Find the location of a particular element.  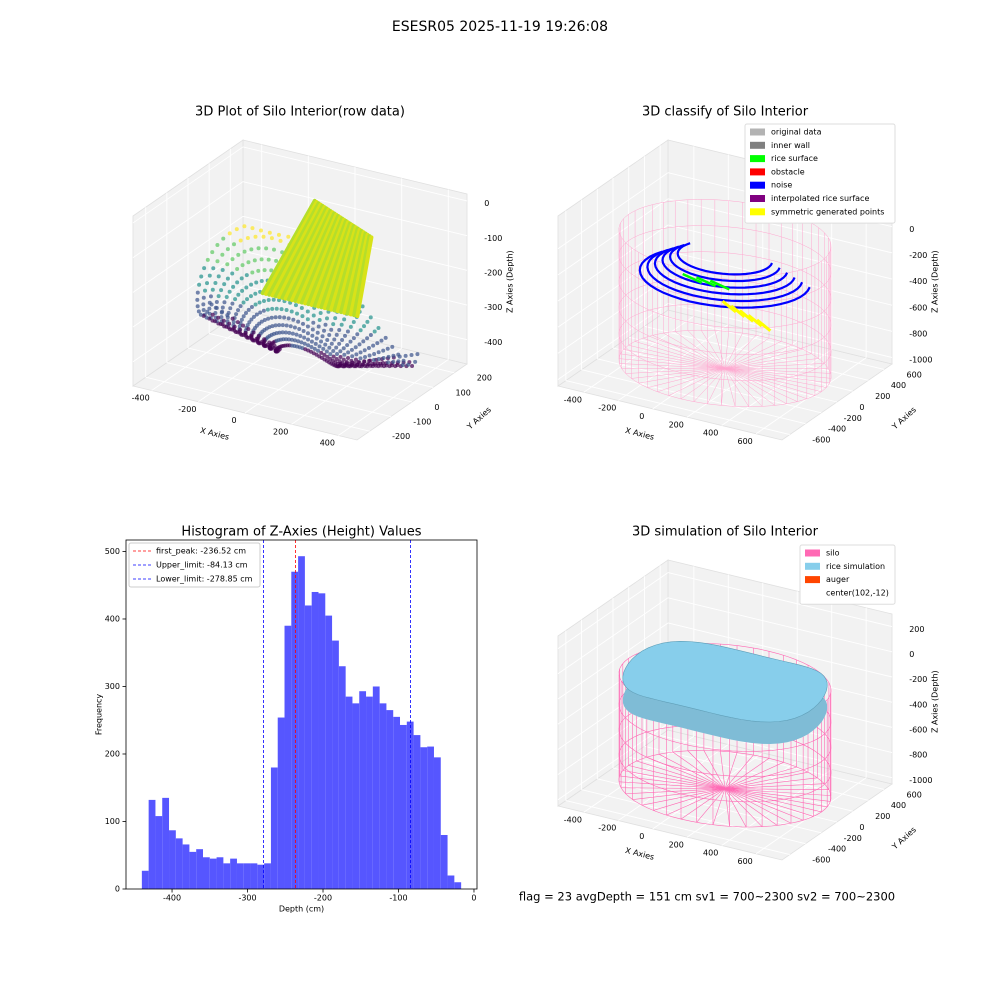

x-tick-label: -100 is located at coordinates (398, 898).